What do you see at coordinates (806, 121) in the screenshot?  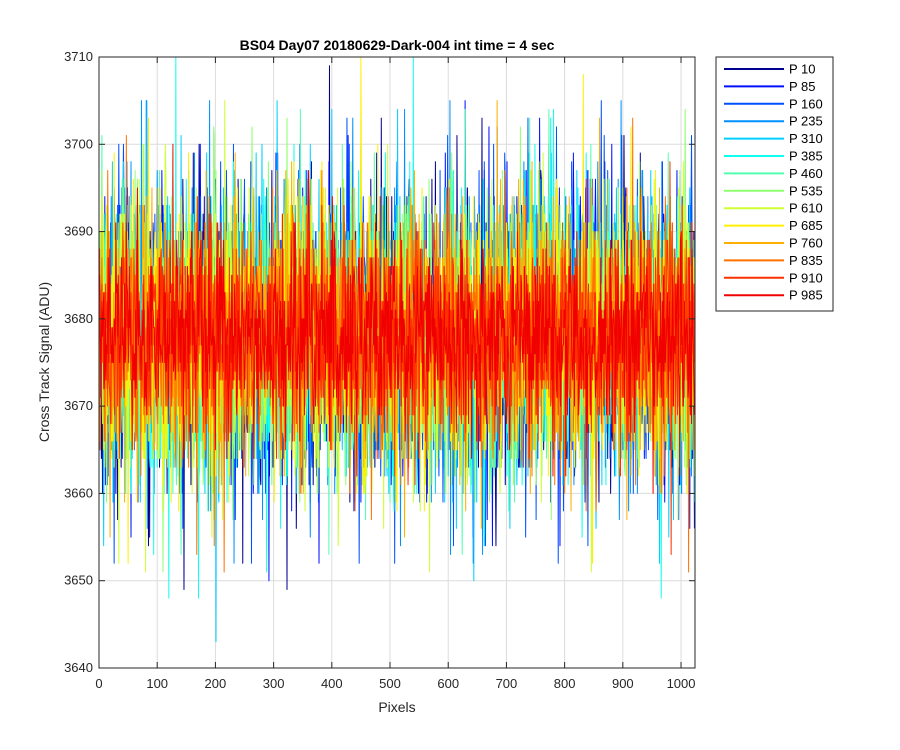 I see `legend-label: P 235` at bounding box center [806, 121].